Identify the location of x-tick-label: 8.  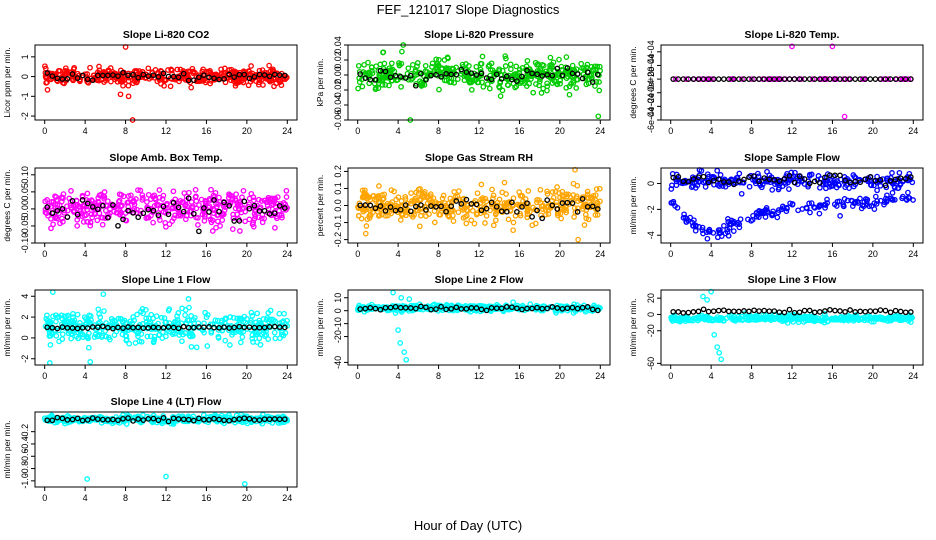
(438, 254).